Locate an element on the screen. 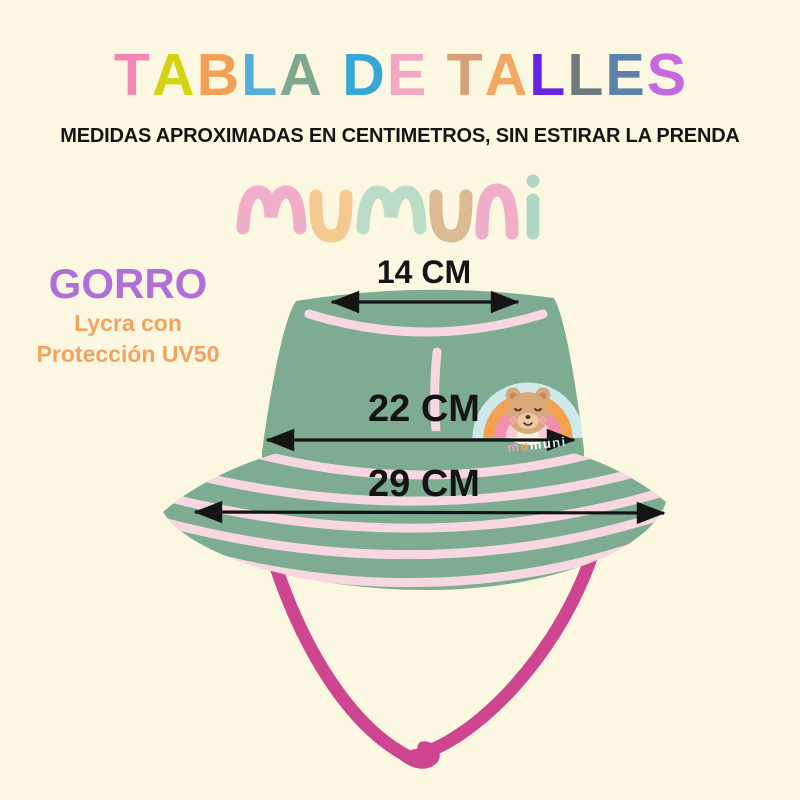 The height and width of the screenshot is (800, 800). measurement-crown-top-label: 14 CM is located at coordinates (424, 272).